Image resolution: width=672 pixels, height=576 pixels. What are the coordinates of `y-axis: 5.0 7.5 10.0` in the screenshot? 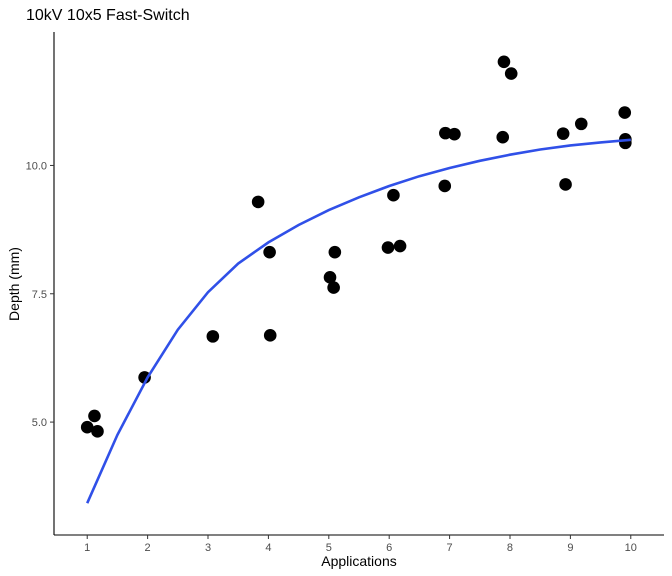 It's located at (40, 283).